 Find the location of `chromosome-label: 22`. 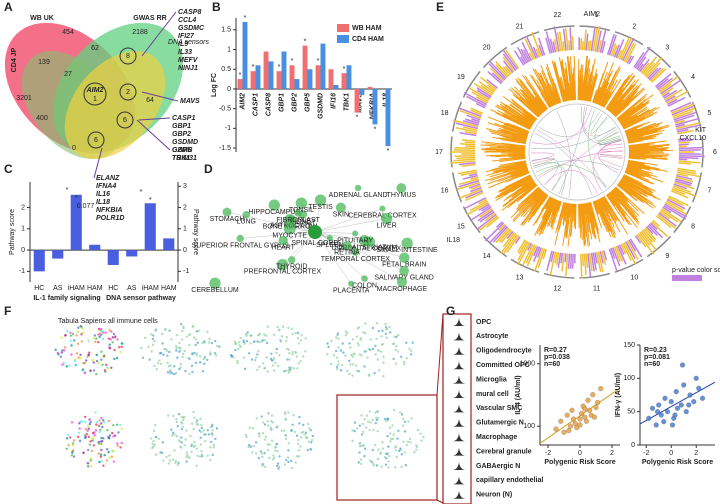

chromosome-label: 22 is located at coordinates (557, 15).